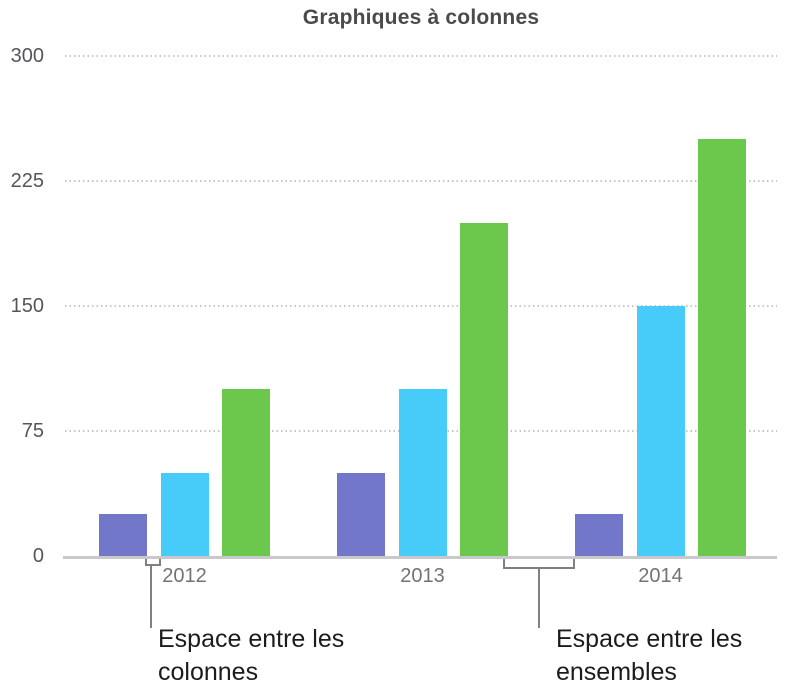  I want to click on y-axis-tick-label: 75, so click(32, 431).